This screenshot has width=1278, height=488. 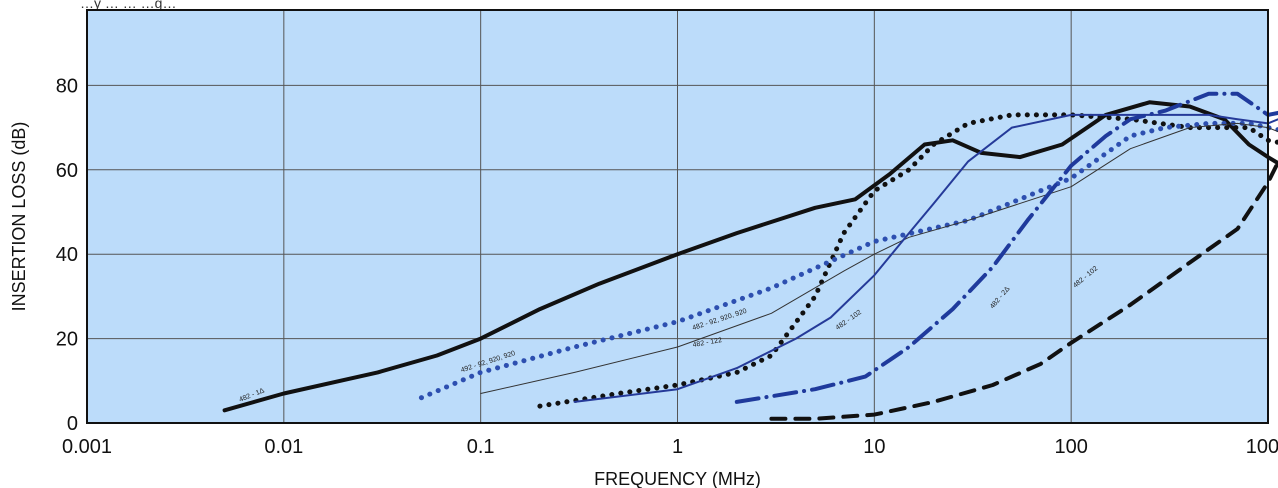 What do you see at coordinates (67, 340) in the screenshot?
I see `y-tick-label: 20` at bounding box center [67, 340].